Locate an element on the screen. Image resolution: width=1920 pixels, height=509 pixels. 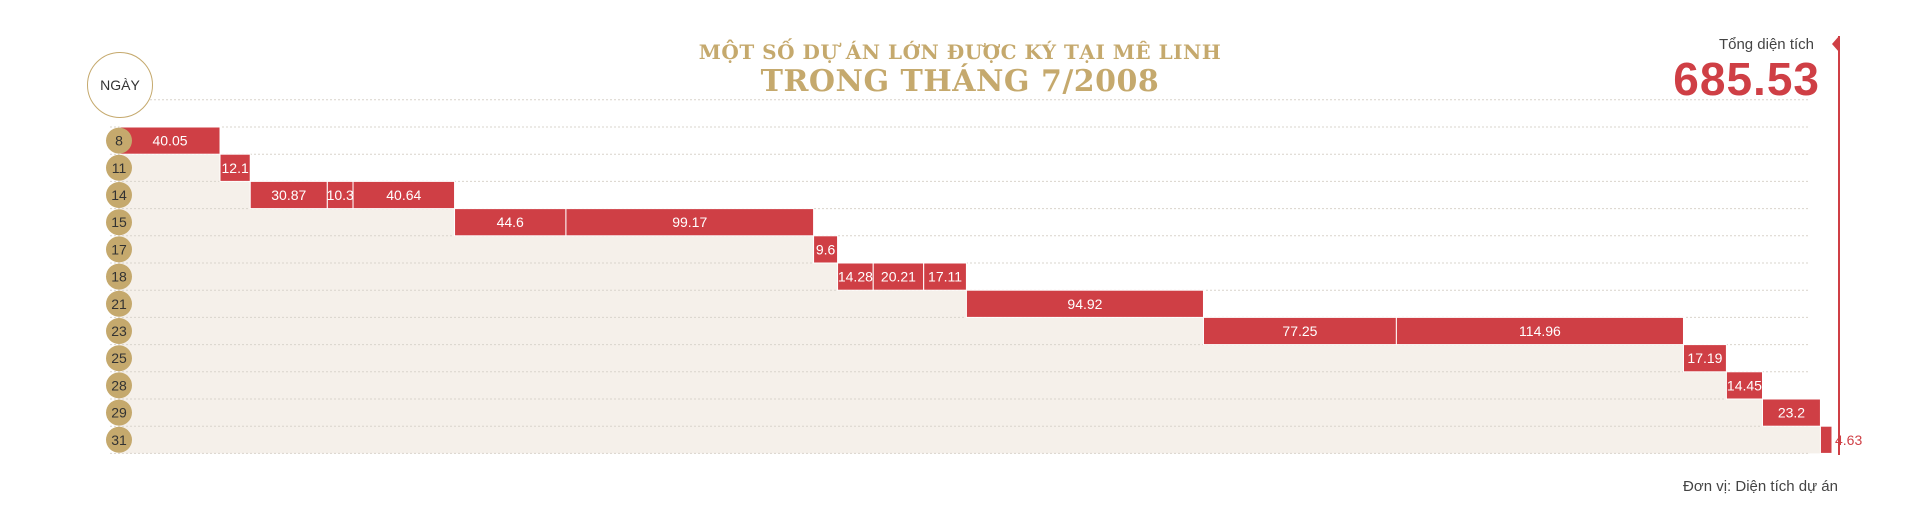
bar-value-label: 30.87 is located at coordinates (288, 195).